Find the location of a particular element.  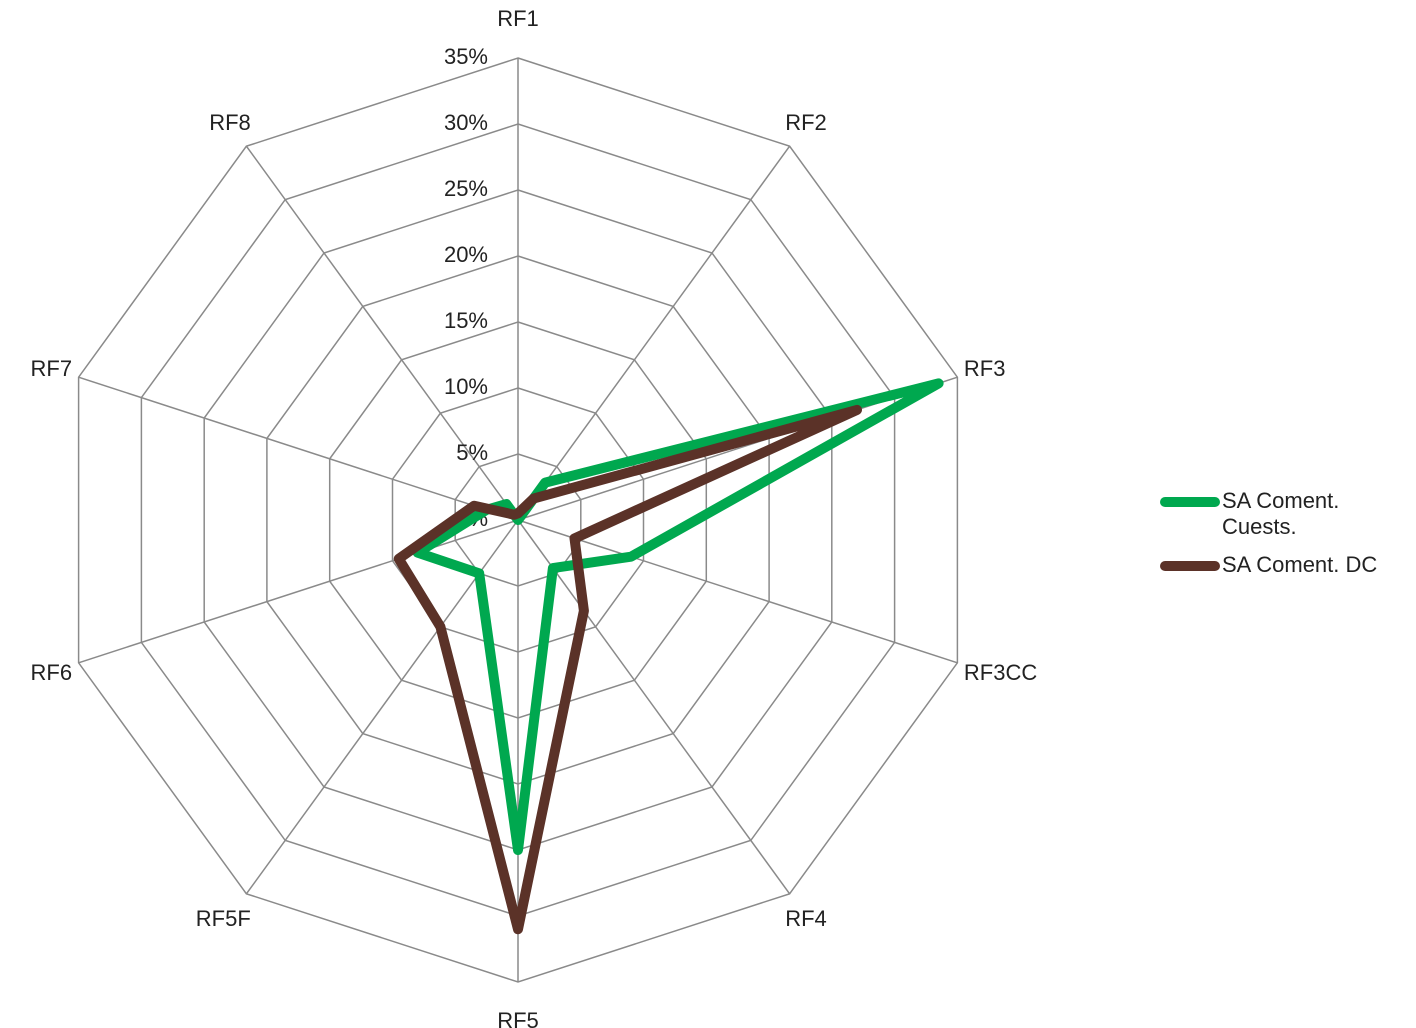

category-label-rf8: RF8 is located at coordinates (230, 122).